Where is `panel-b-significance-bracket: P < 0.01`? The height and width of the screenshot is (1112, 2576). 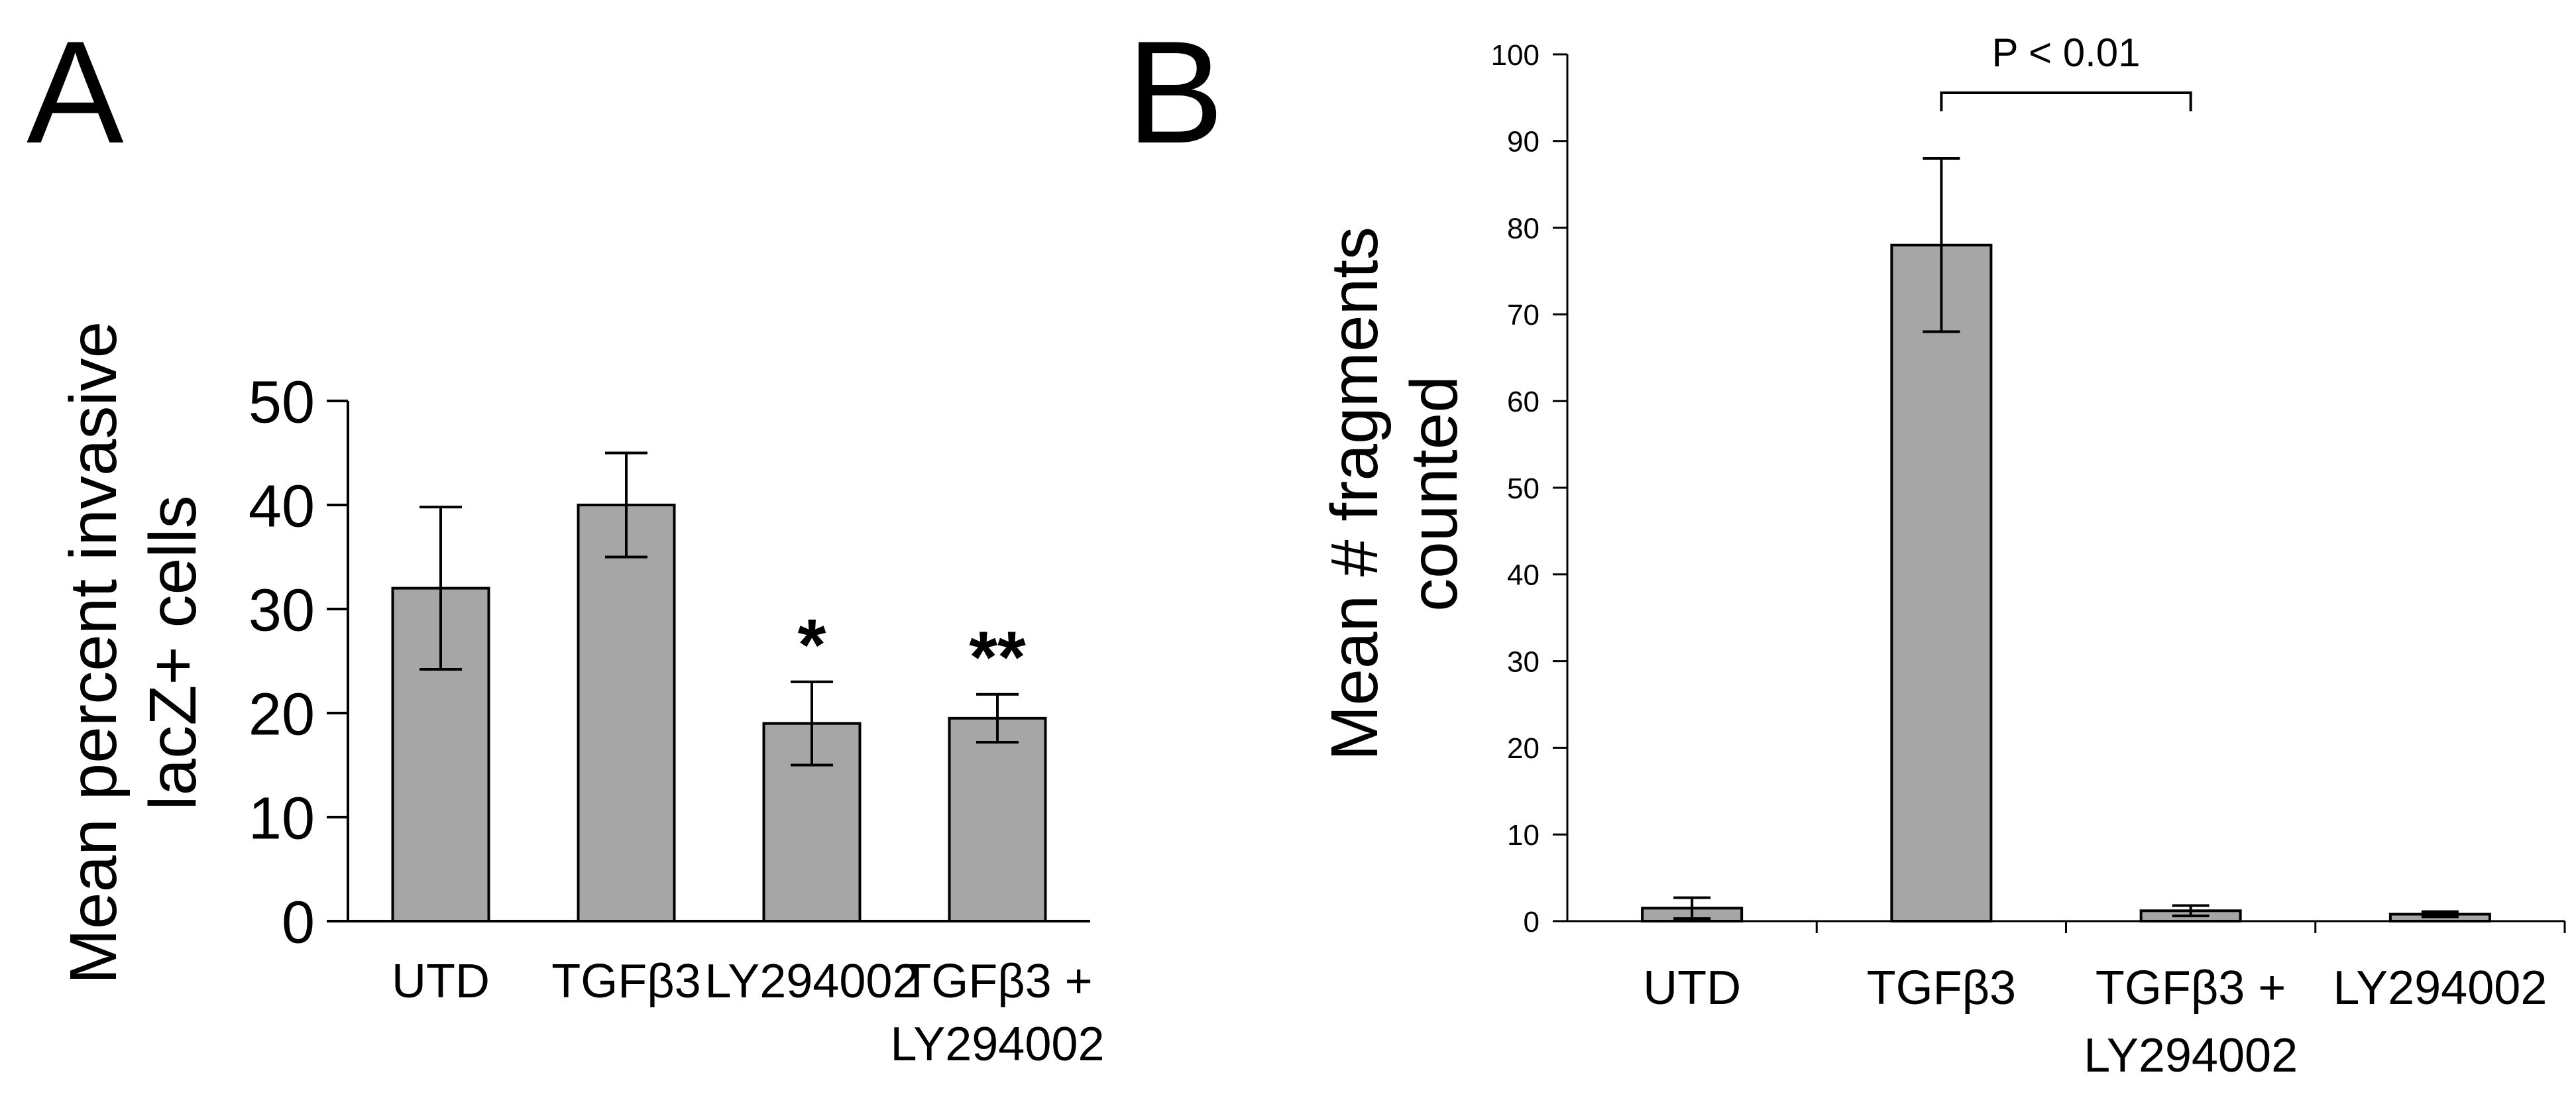
panel-b-significance-bracket: P < 0.01 is located at coordinates (2066, 70).